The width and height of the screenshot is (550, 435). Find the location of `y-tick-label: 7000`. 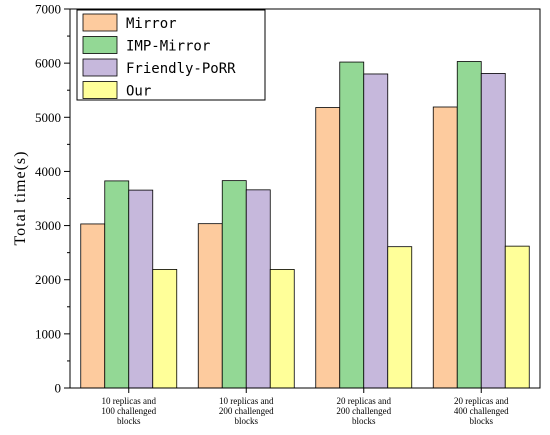

y-tick-label: 7000 is located at coordinates (48, 9).